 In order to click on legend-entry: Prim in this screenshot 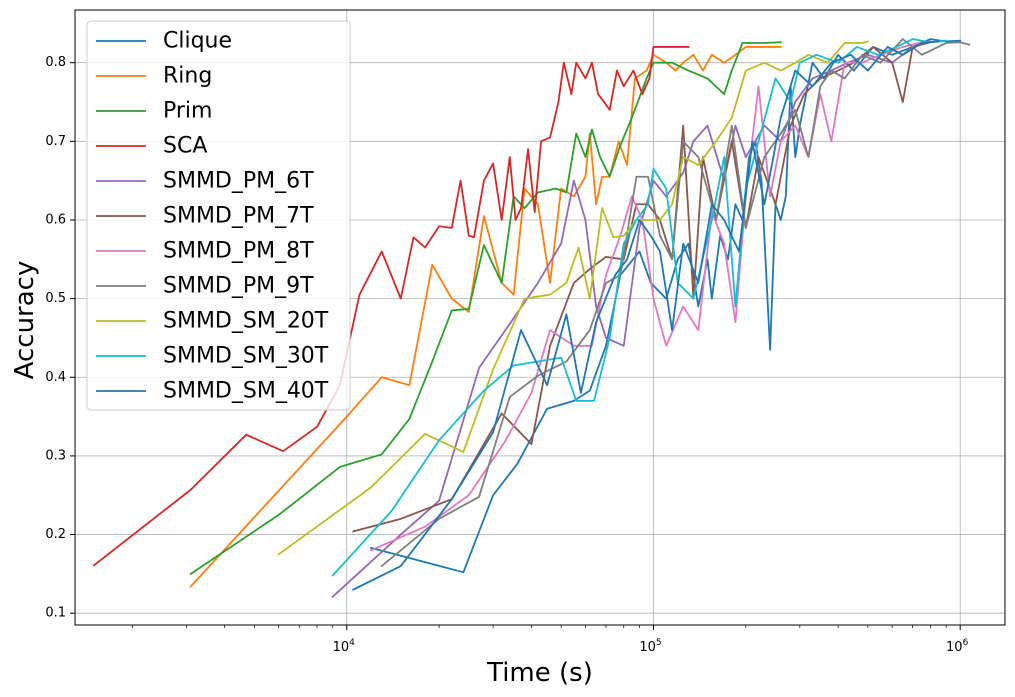, I will do `click(154, 111)`.